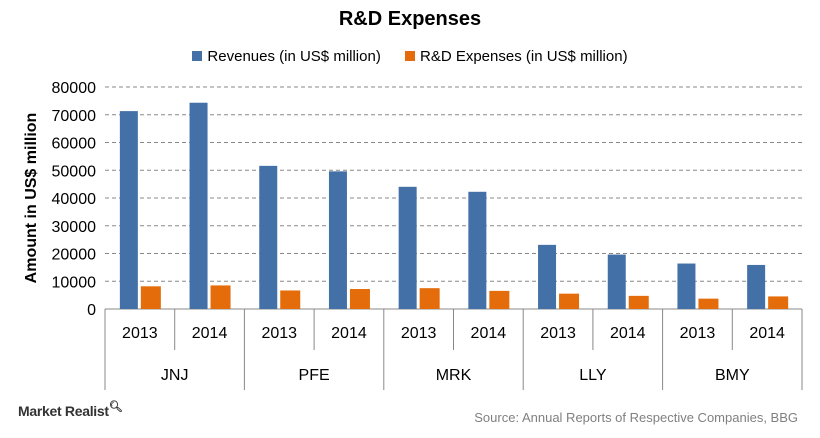  Describe the element at coordinates (74, 282) in the screenshot. I see `y-tick-label: 10000` at that location.